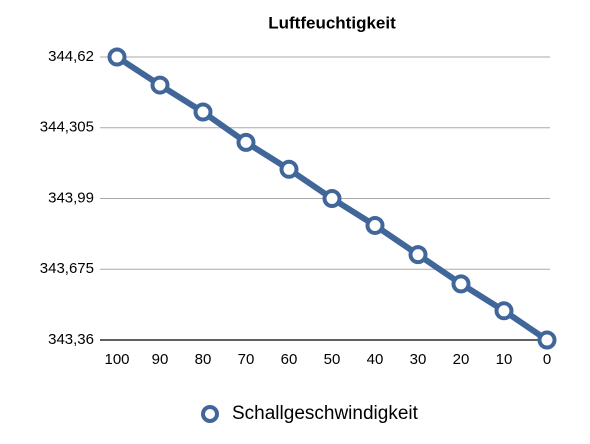 Image resolution: width=590 pixels, height=444 pixels. What do you see at coordinates (71, 197) in the screenshot?
I see `y-tick-label: 343,99` at bounding box center [71, 197].